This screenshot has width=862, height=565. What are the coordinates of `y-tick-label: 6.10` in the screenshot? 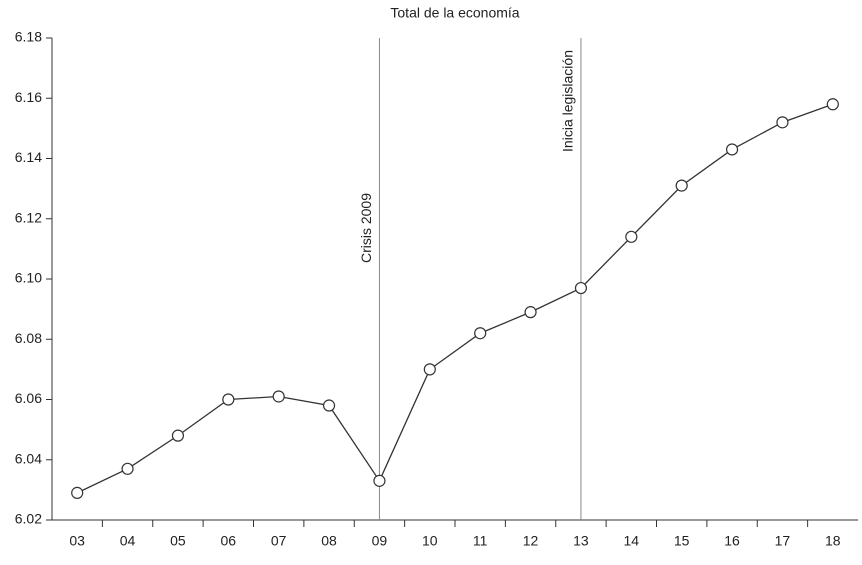 It's located at (28, 278).